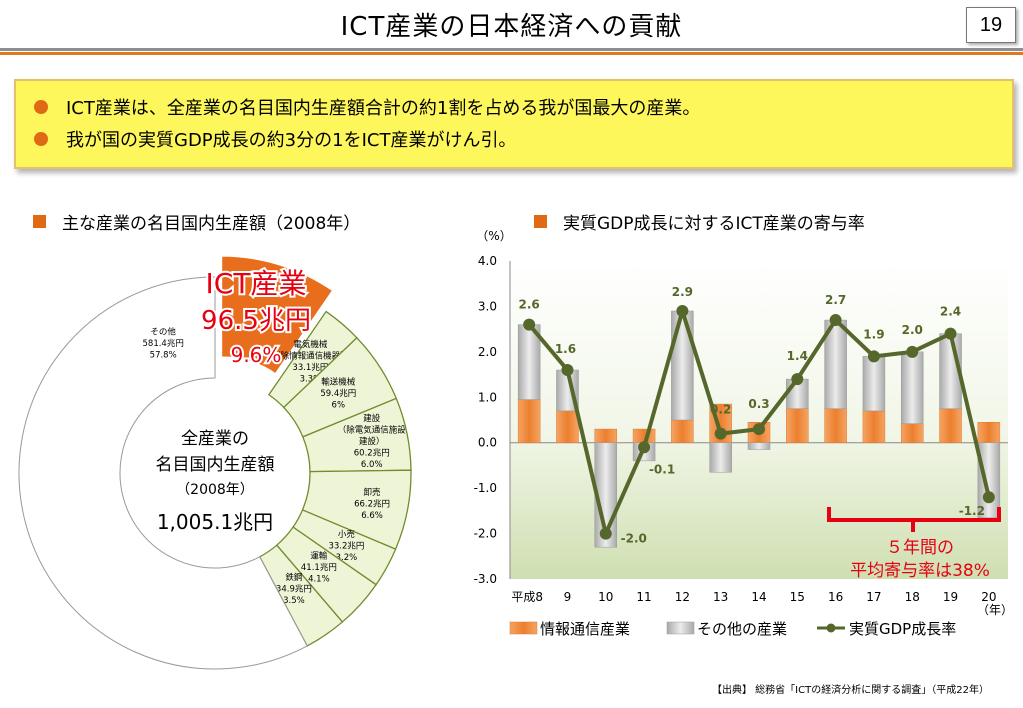 This screenshot has height=708, width=1023. Describe the element at coordinates (511, 53) in the screenshot. I see `title-divider-accent` at that location.